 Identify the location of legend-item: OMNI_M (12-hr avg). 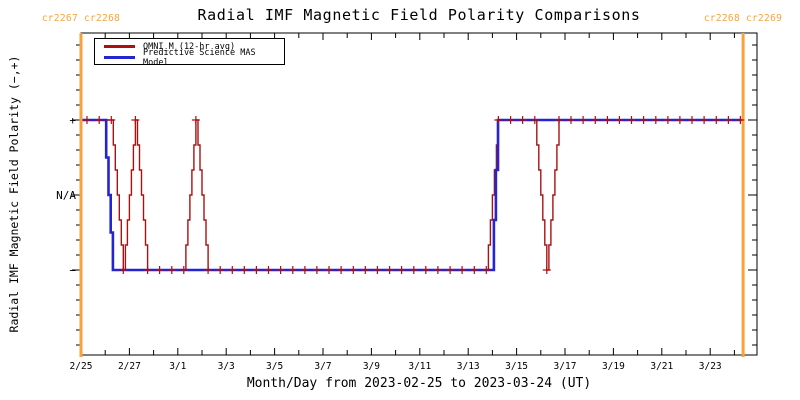
(194, 46).